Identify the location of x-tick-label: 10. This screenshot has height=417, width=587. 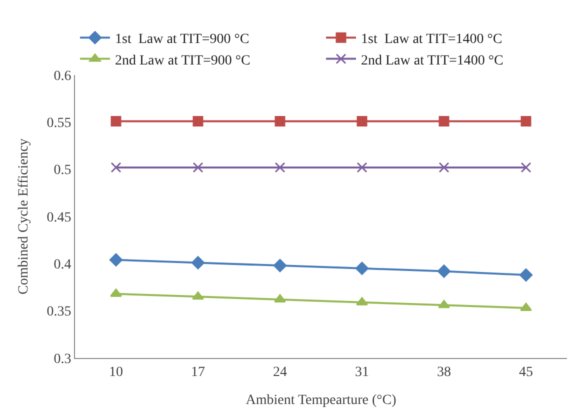
(116, 372).